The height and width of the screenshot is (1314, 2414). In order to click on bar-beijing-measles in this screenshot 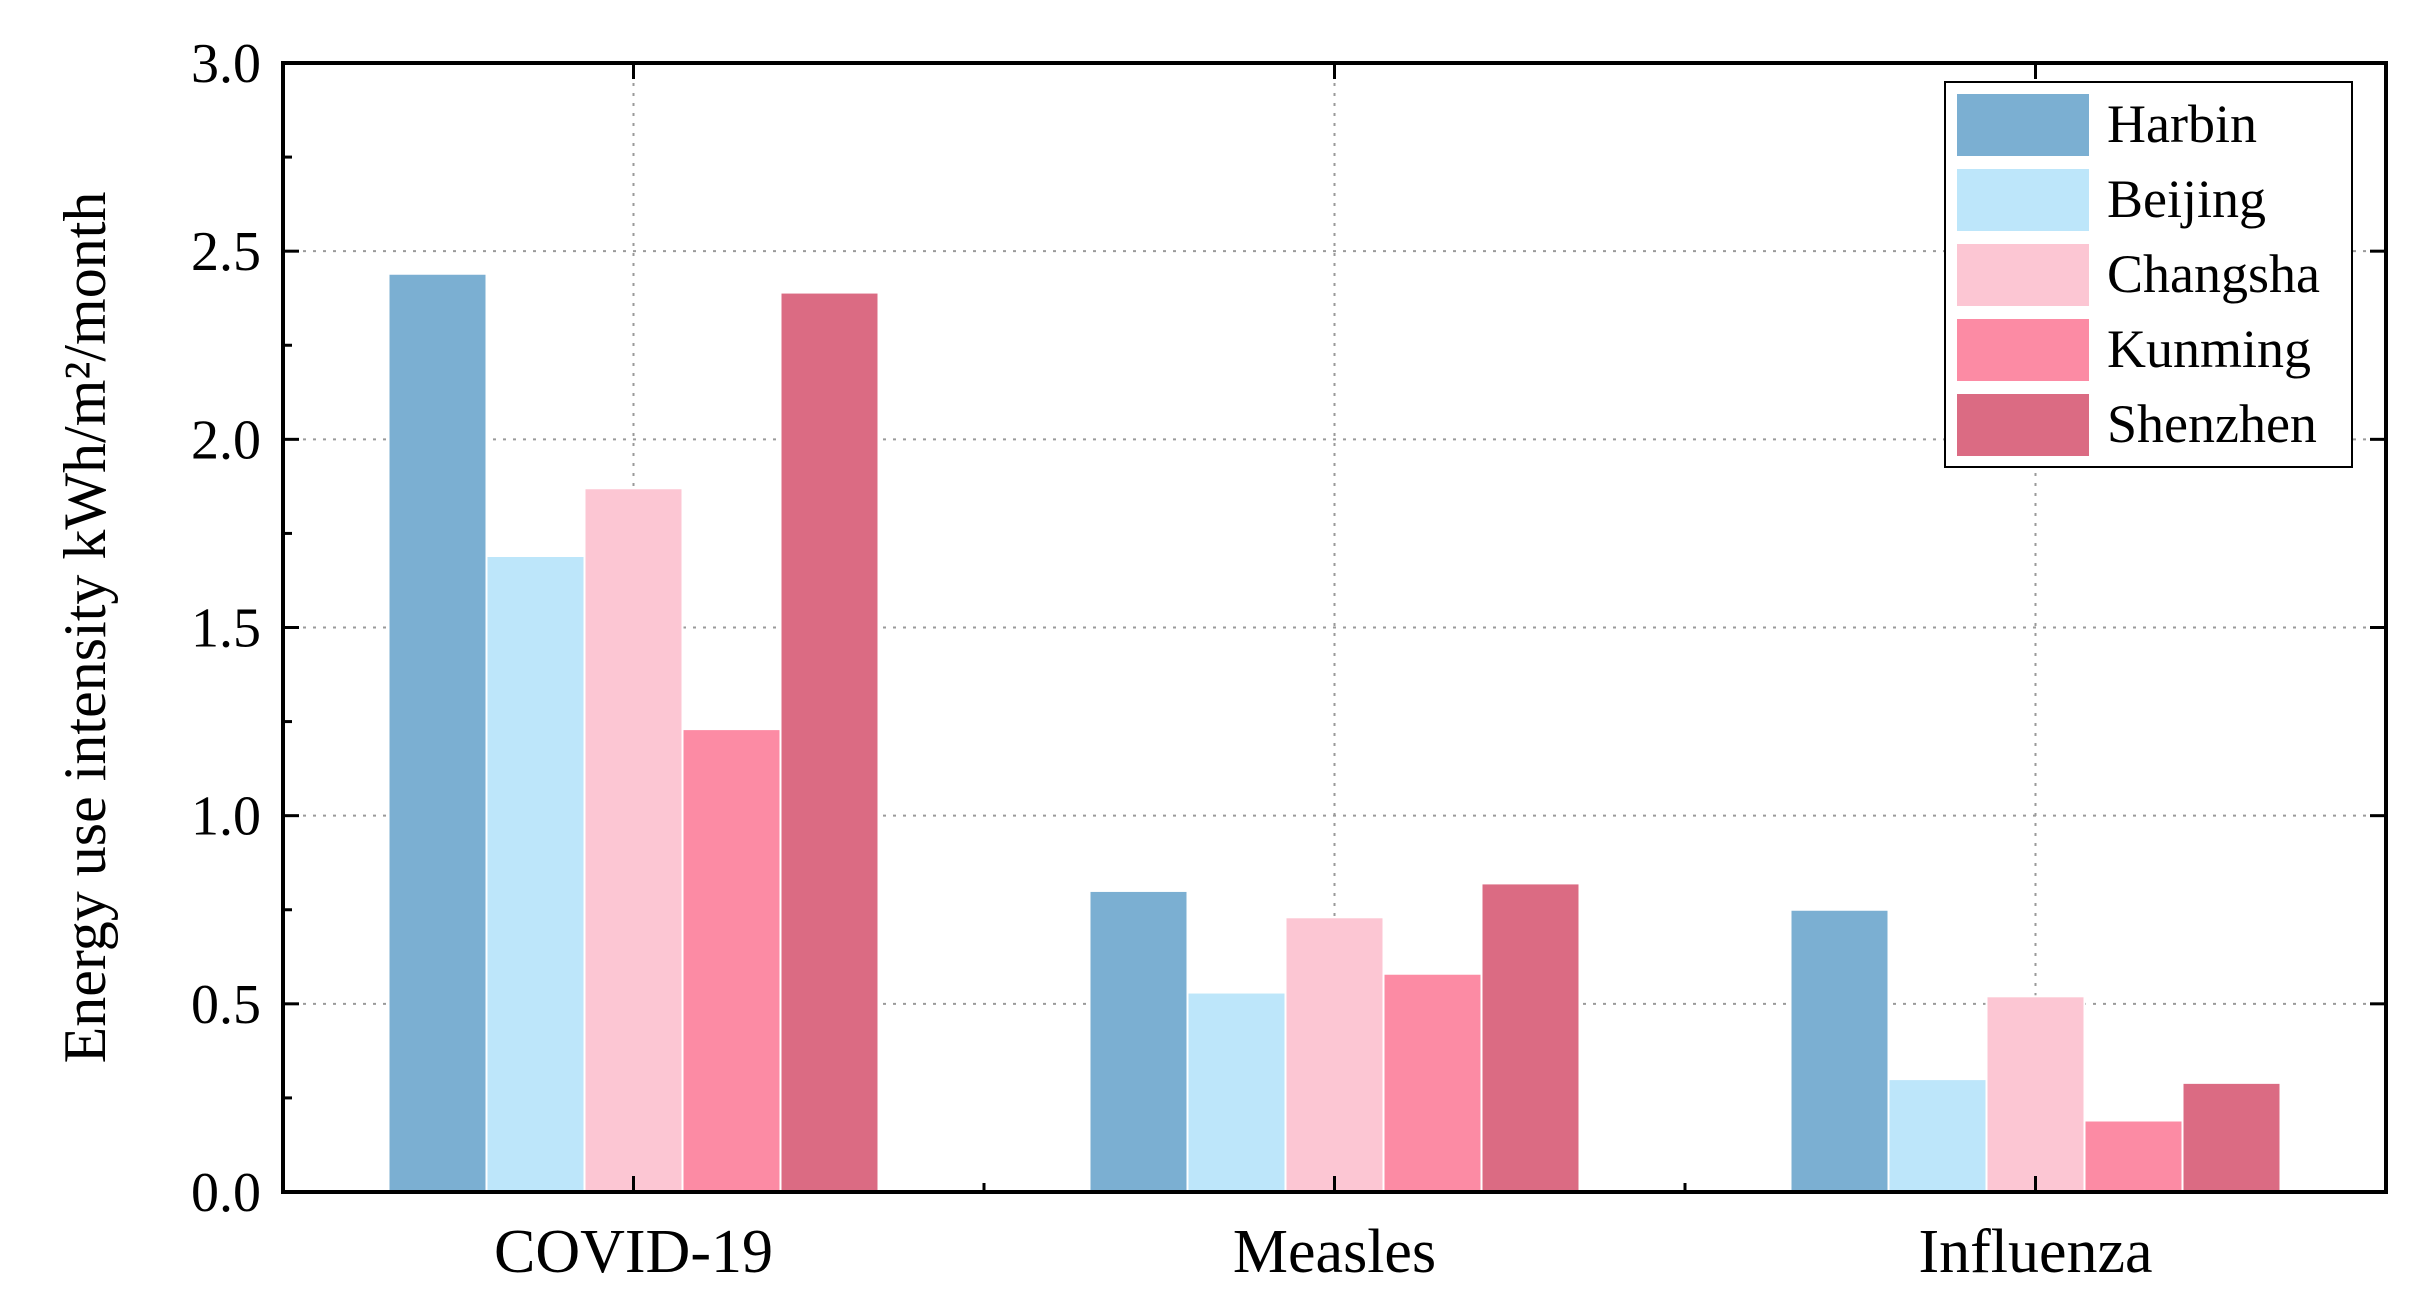, I will do `click(1236, 1092)`.